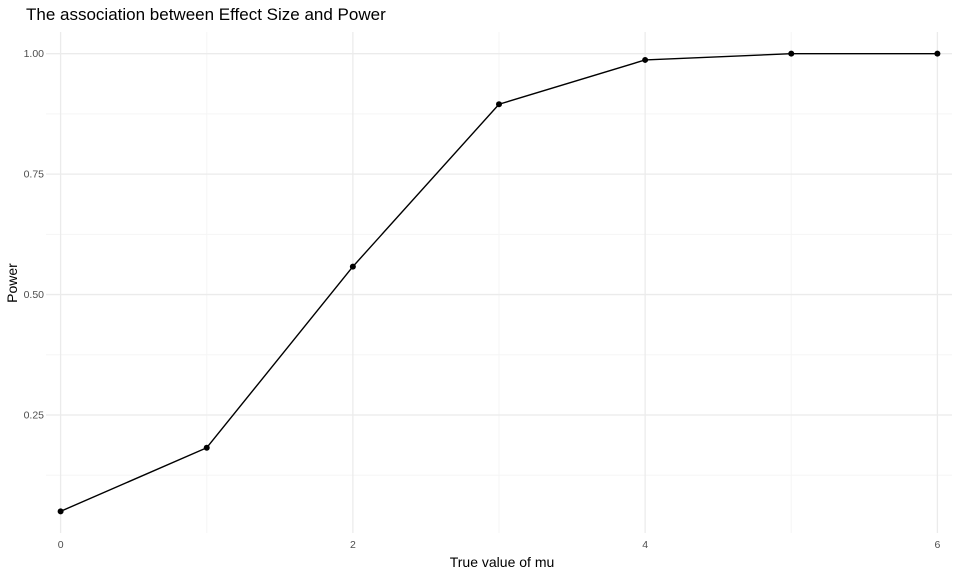  What do you see at coordinates (502, 562) in the screenshot?
I see `x-axis-title: True value of mu` at bounding box center [502, 562].